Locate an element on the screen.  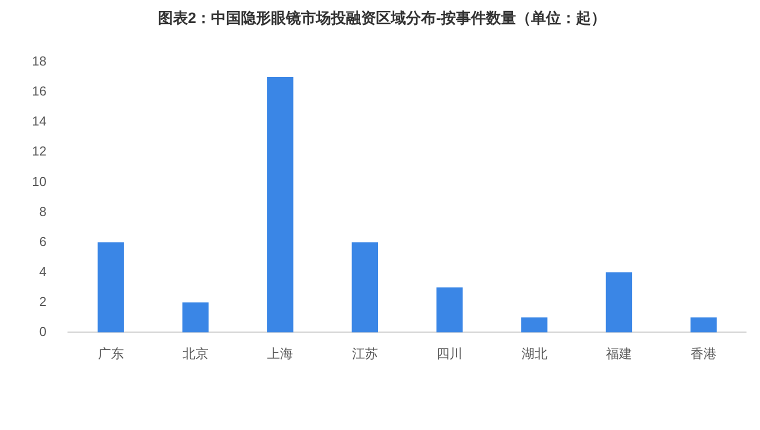
y-tick-label: 16 is located at coordinates (39, 91).